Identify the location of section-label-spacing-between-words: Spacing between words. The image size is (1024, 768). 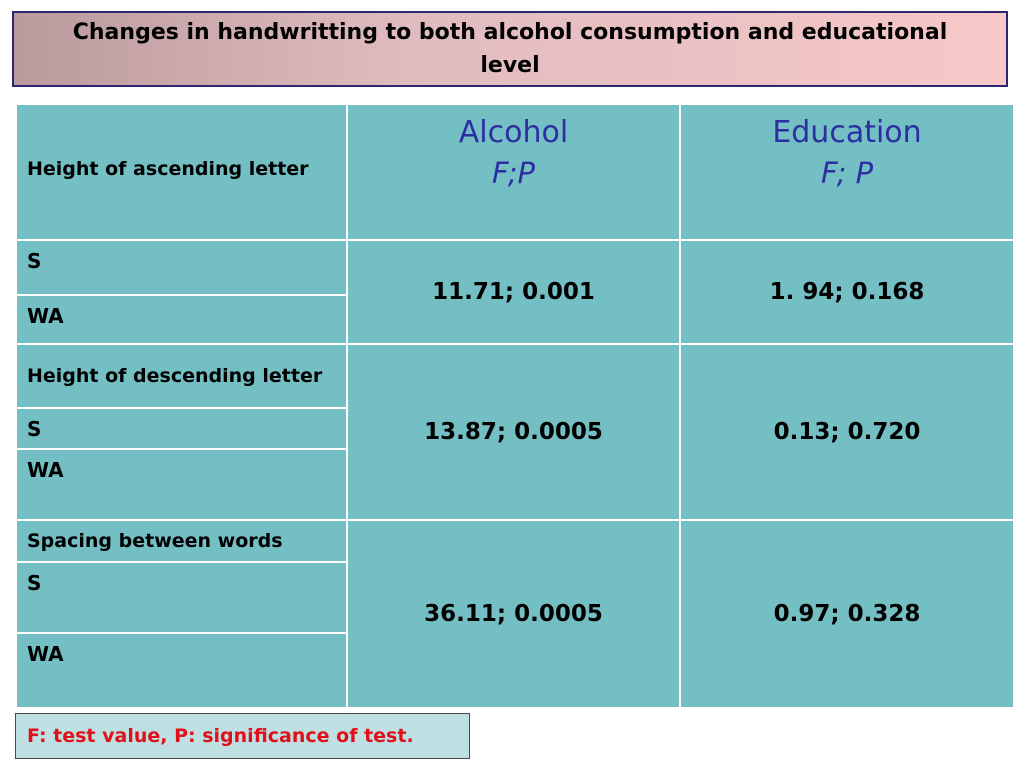
(181, 541).